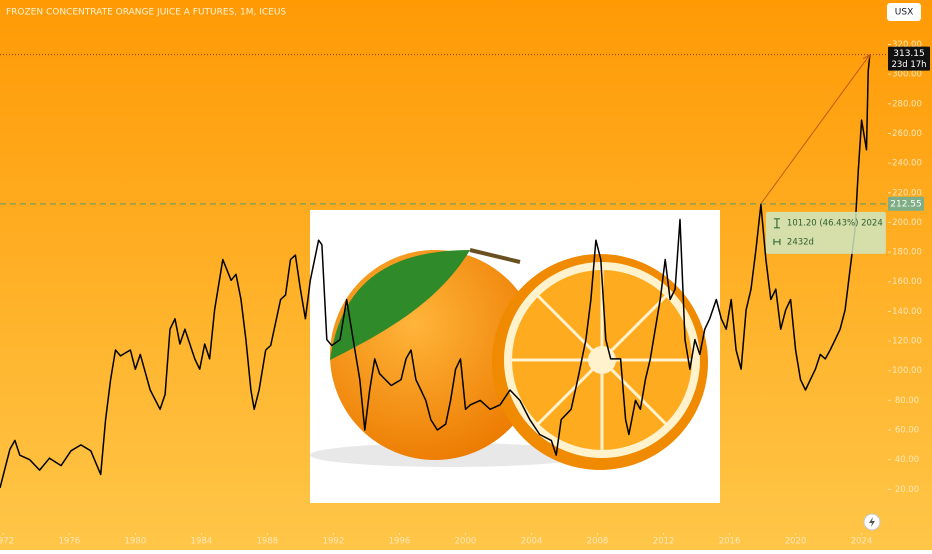  Describe the element at coordinates (664, 542) in the screenshot. I see `x-tick-label: 2012` at that location.